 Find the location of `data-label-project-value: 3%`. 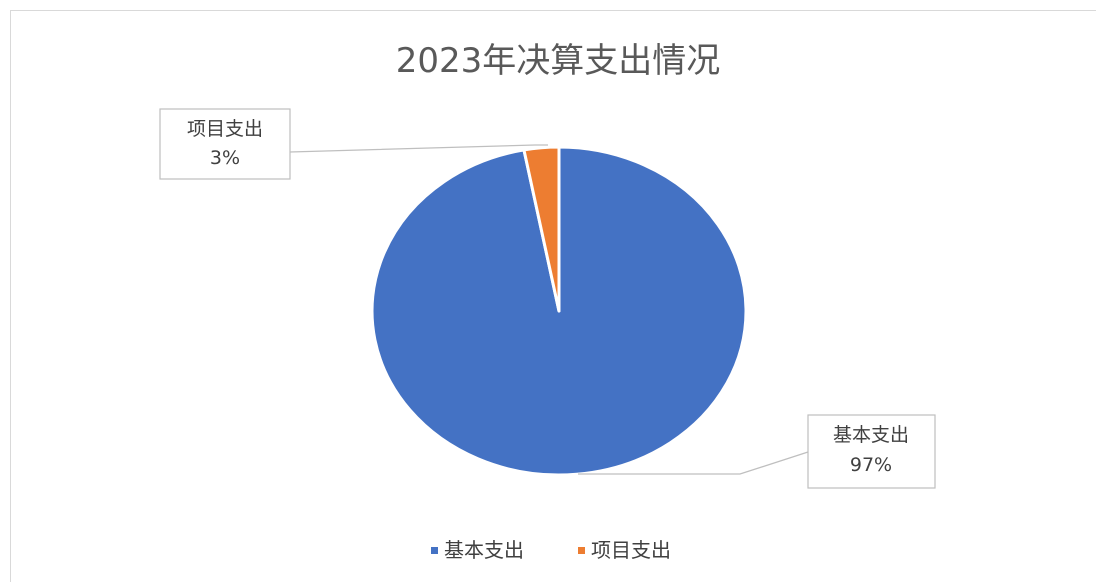

data-label-project-value: 3% is located at coordinates (225, 158).